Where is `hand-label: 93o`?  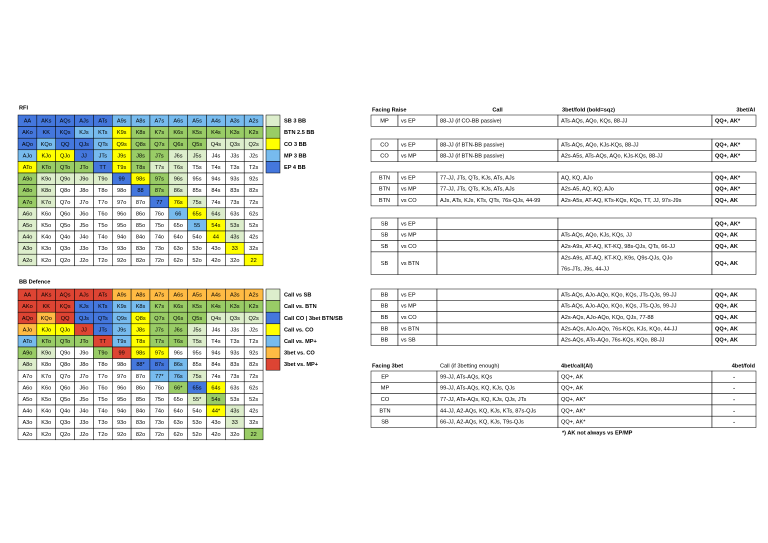
hand-label: 93o is located at coordinates (121, 423).